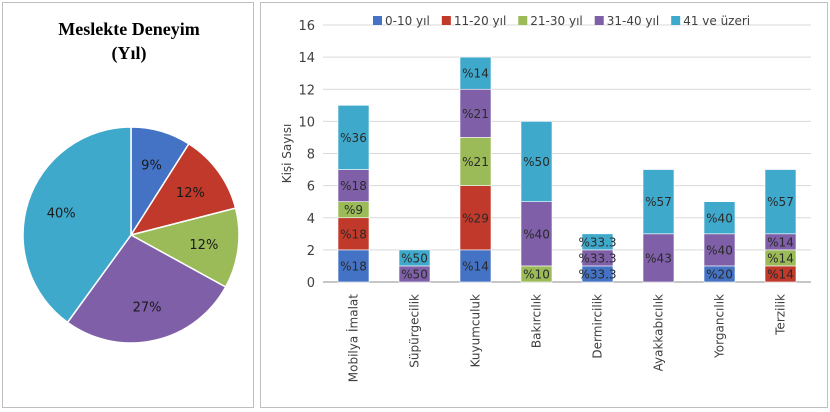 The image size is (830, 412). I want to click on bar-data-label: %29, so click(475, 218).